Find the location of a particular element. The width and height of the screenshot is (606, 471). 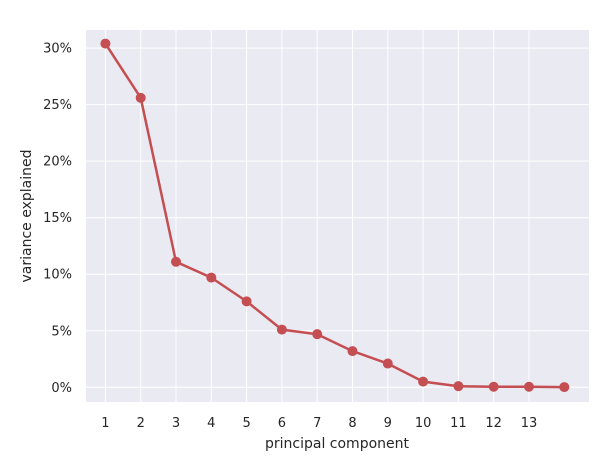

x-tick-label: 4 is located at coordinates (211, 423).